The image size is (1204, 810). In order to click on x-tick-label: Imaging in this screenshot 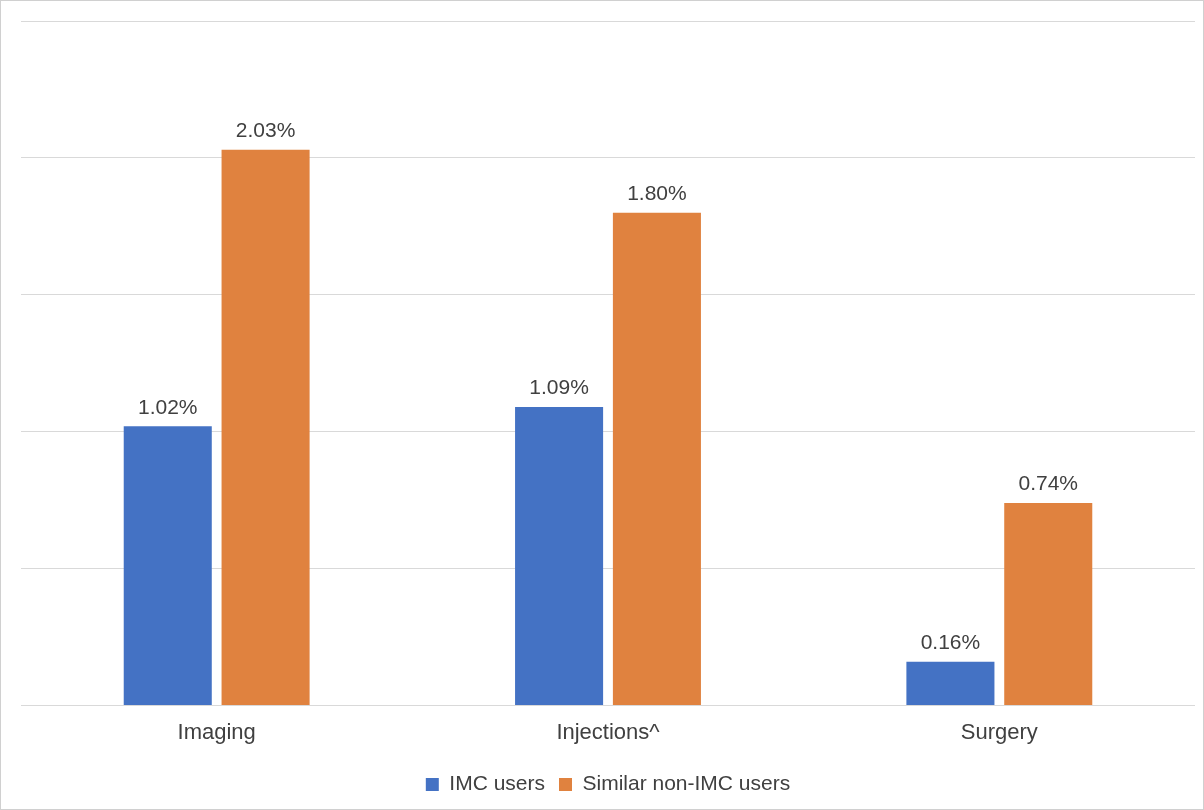, I will do `click(216, 731)`.